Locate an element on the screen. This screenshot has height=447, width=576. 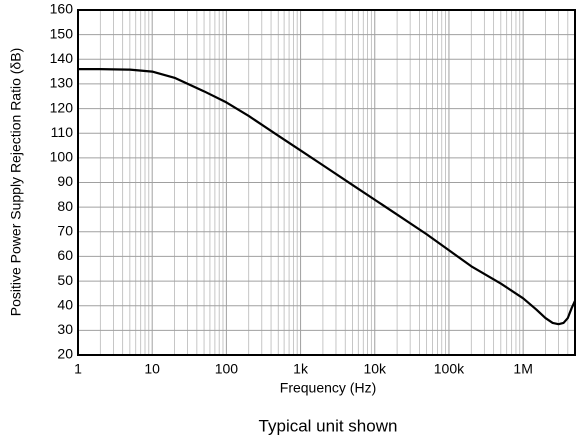
y-tick-label: 20 is located at coordinates (65, 354).